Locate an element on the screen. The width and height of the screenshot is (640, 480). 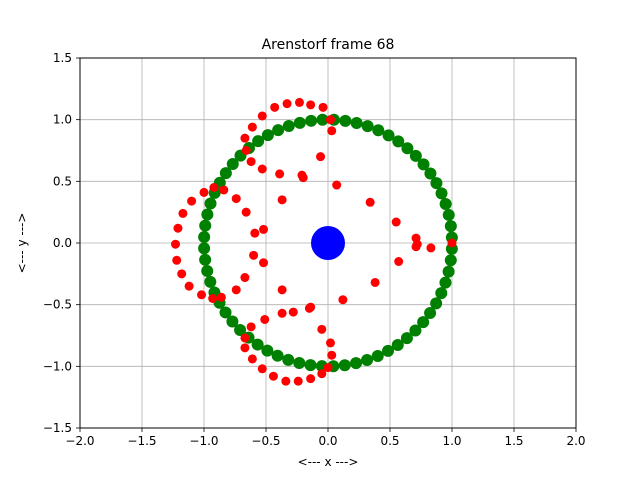
y-tick-label: 1.0 is located at coordinates (62, 120).